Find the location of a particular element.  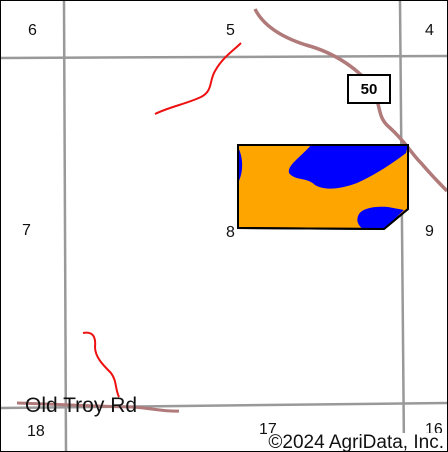

copyright-notice: ©2024 AgriData, Inc. is located at coordinates (356, 442).